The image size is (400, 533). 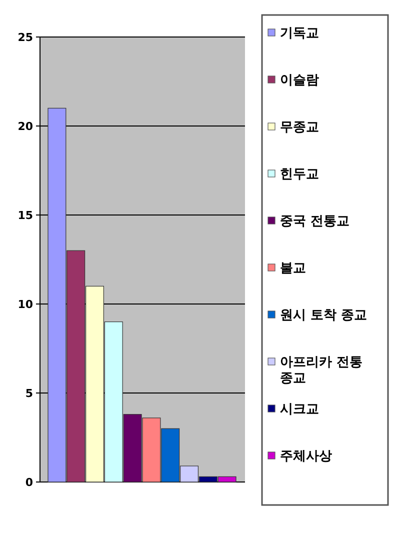 I want to click on legend-label: 아프리카 전통 종교, so click(x=321, y=370).